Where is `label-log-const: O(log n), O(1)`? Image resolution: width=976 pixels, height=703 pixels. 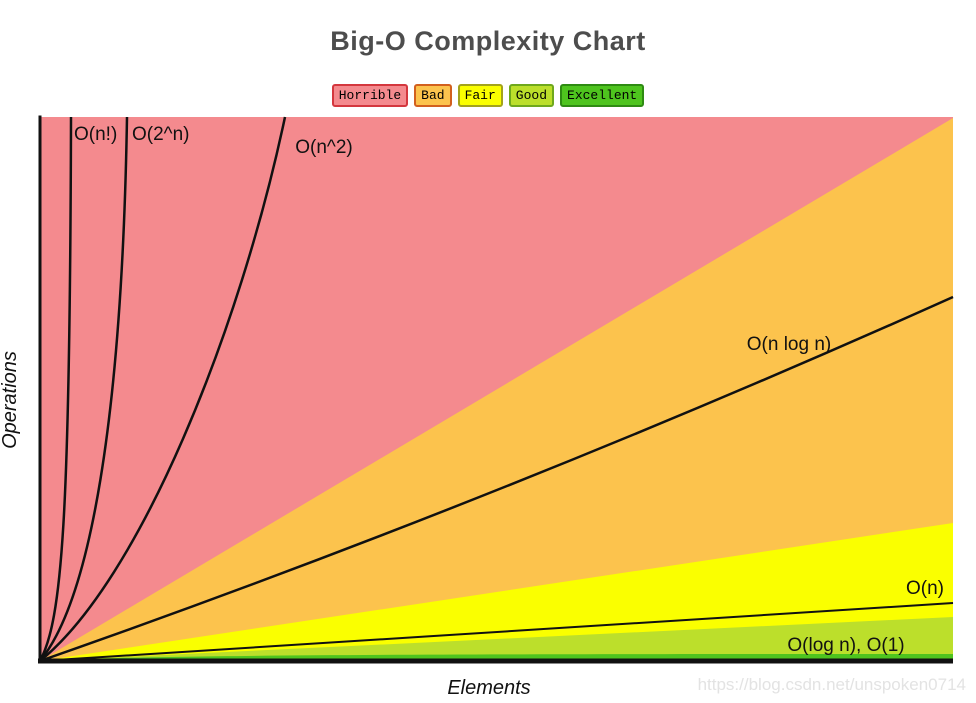
label-log-const: O(log n), O(1) is located at coordinates (845, 645).